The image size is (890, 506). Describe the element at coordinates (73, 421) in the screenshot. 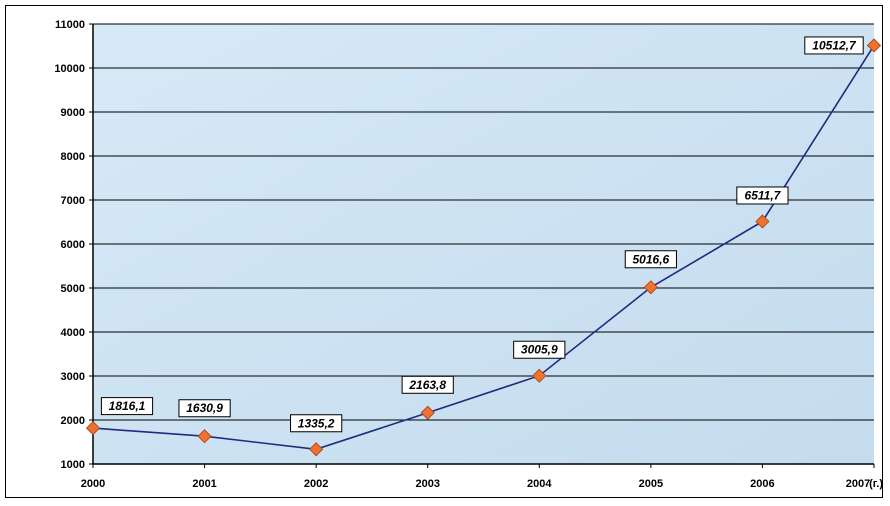

I see `y-tick-label: 2000` at that location.